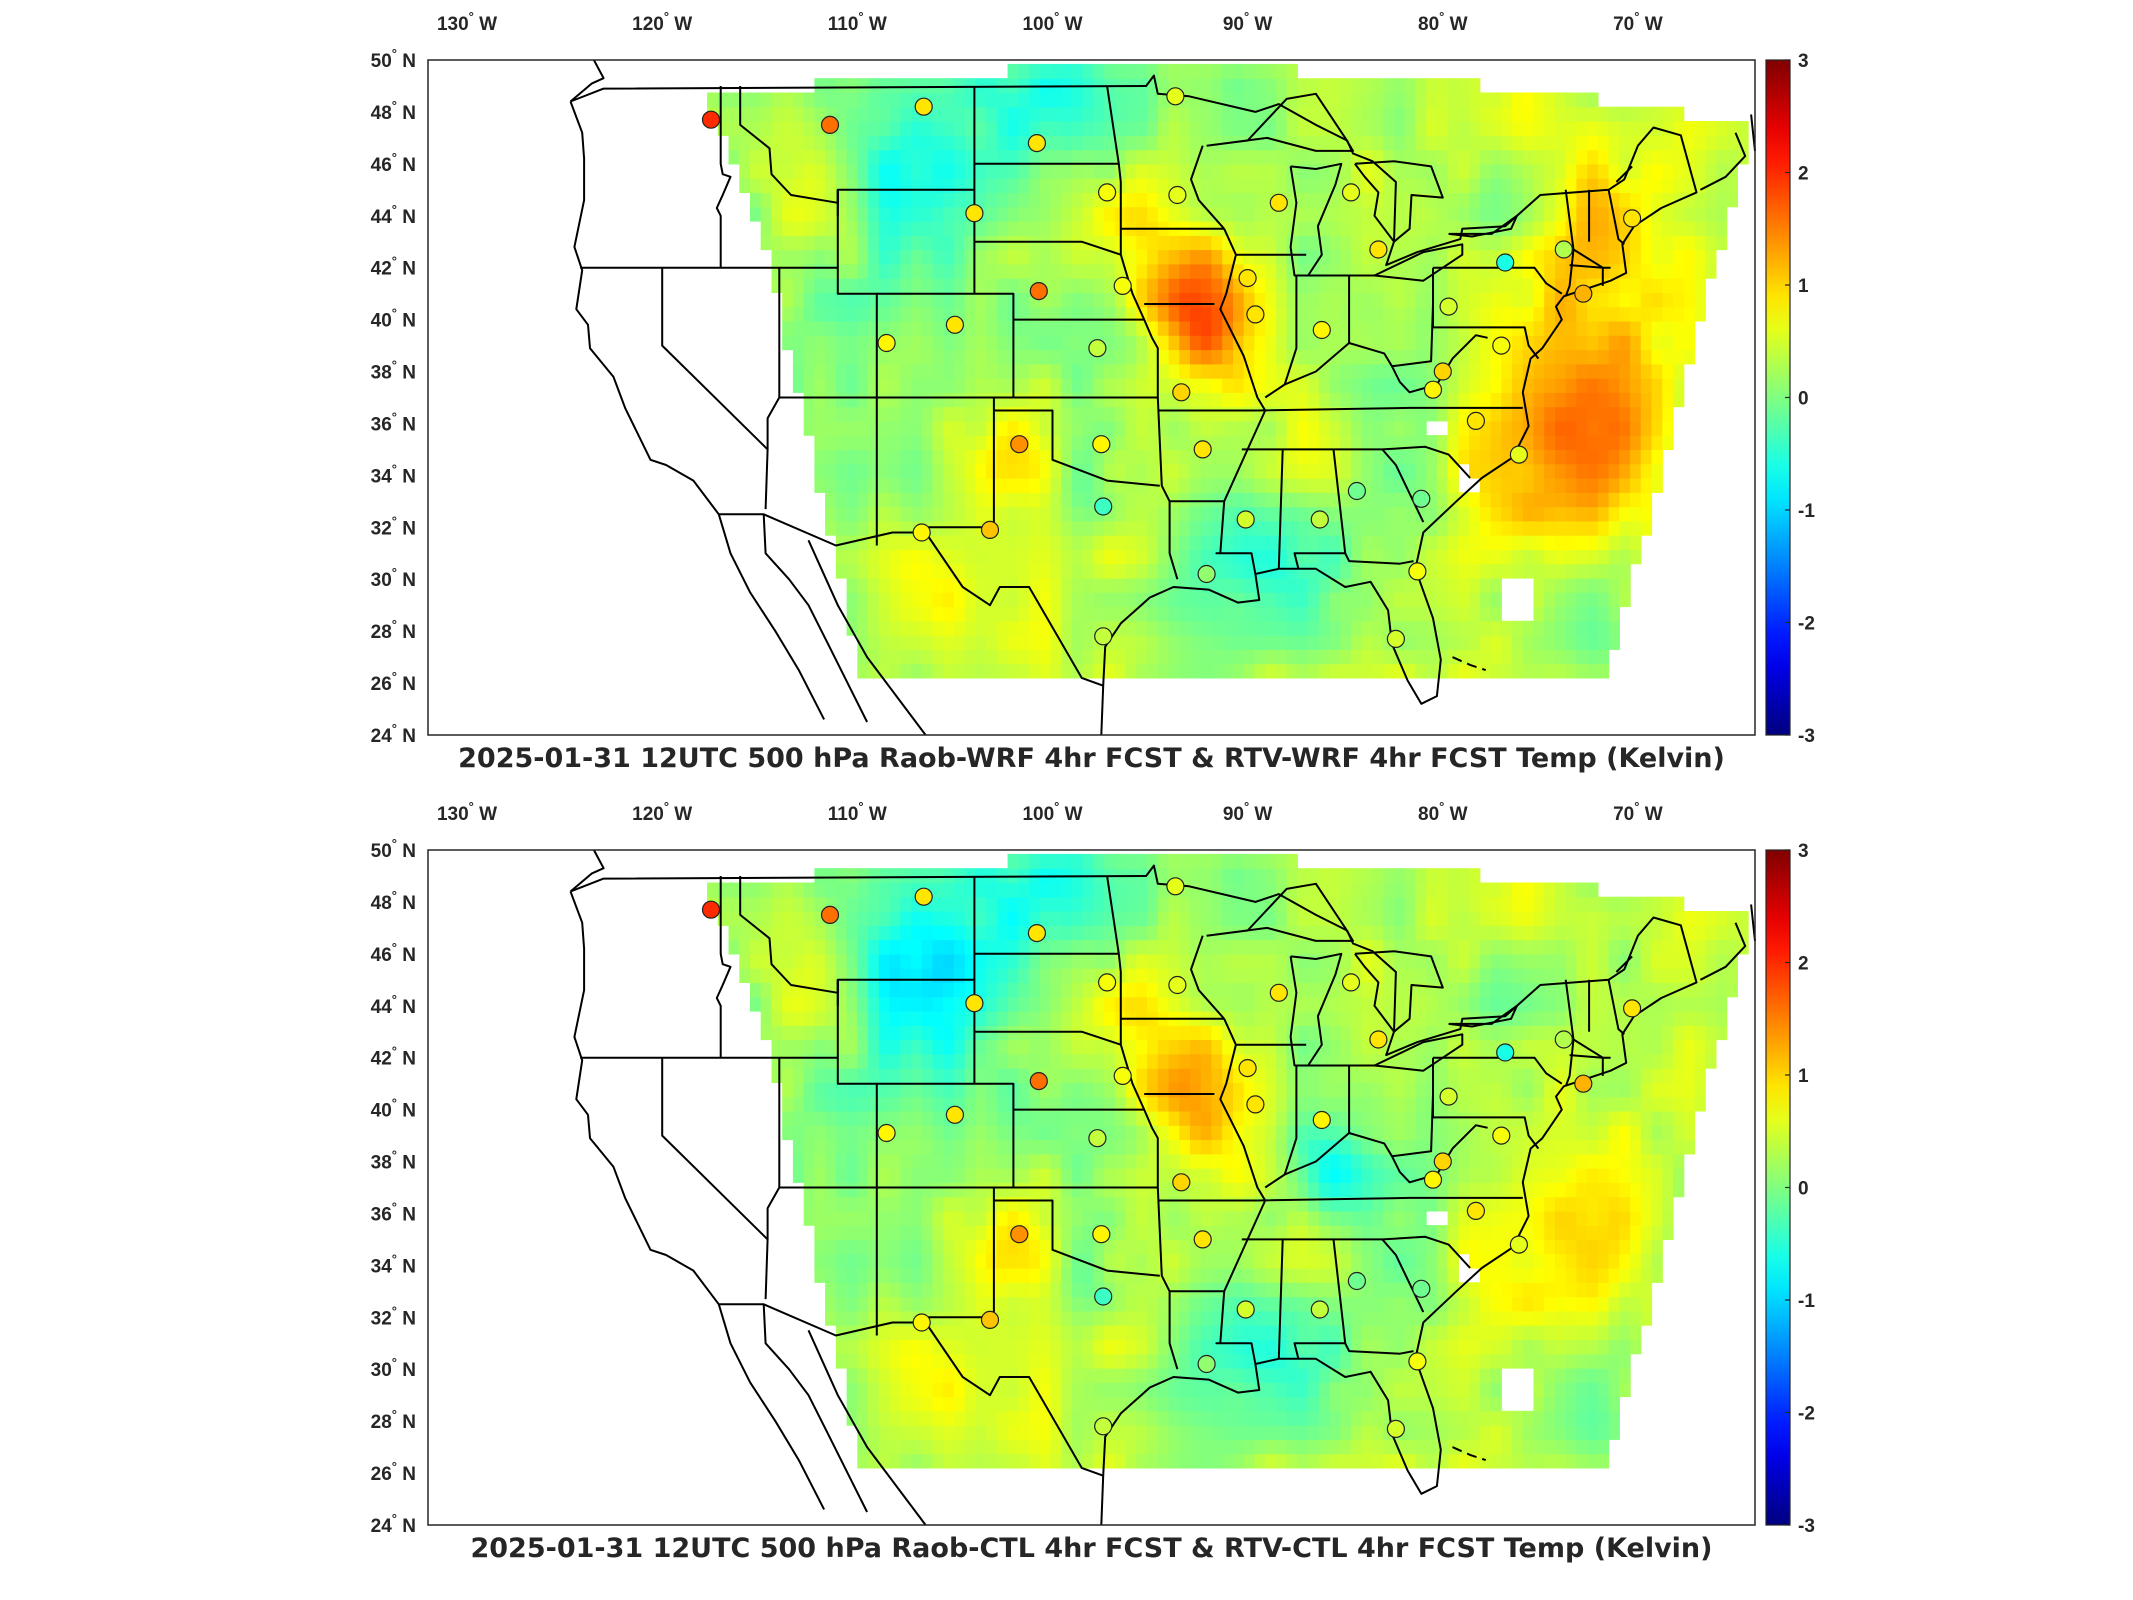  Describe the element at coordinates (393, 59) in the screenshot. I see `latitude-tick-label: 50° N` at that location.